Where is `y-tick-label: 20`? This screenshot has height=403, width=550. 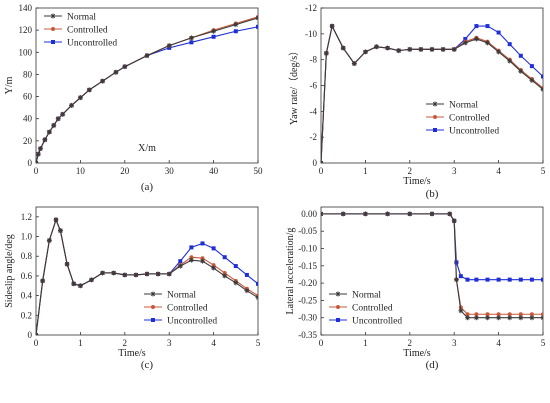
y-tick-label: 20 is located at coordinates (28, 141).